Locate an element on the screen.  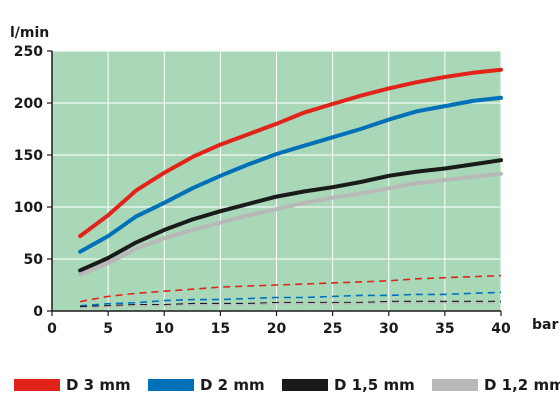
legend-swatch-d12 is located at coordinates (455, 385).